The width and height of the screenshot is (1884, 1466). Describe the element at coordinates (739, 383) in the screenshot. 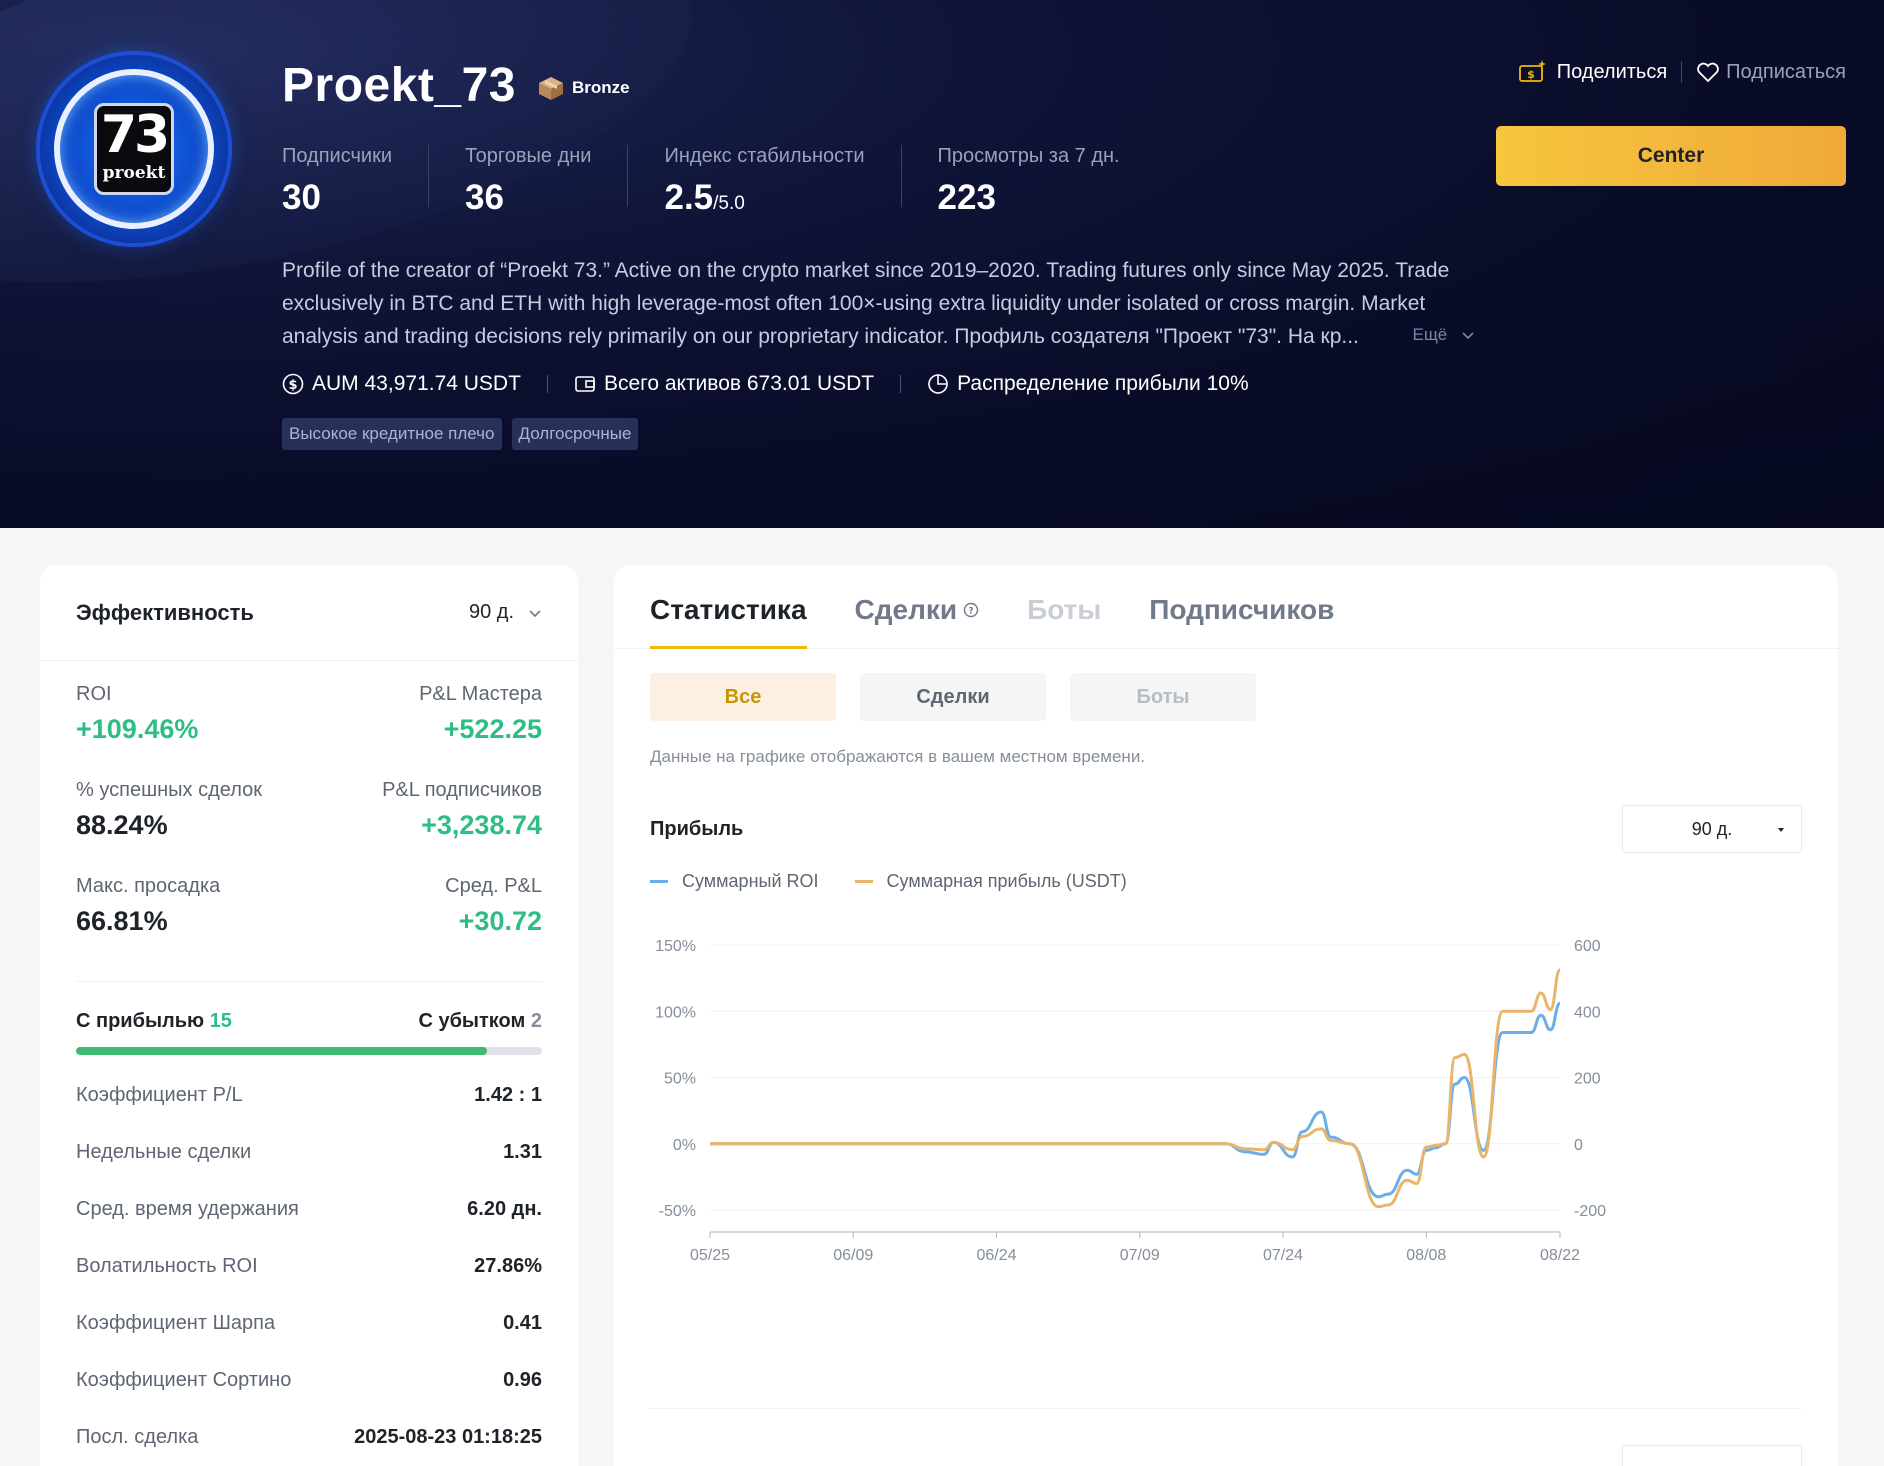

I see `total-assets-value: Всего активов 673.01 USDT` at that location.